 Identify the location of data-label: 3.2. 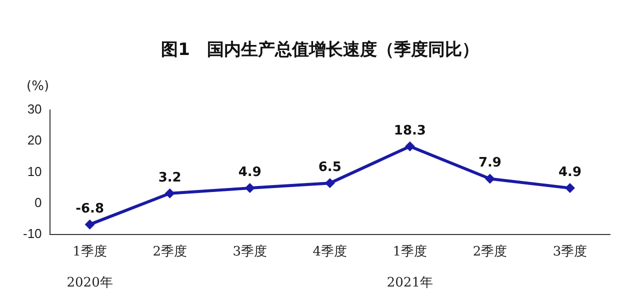
(170, 178).